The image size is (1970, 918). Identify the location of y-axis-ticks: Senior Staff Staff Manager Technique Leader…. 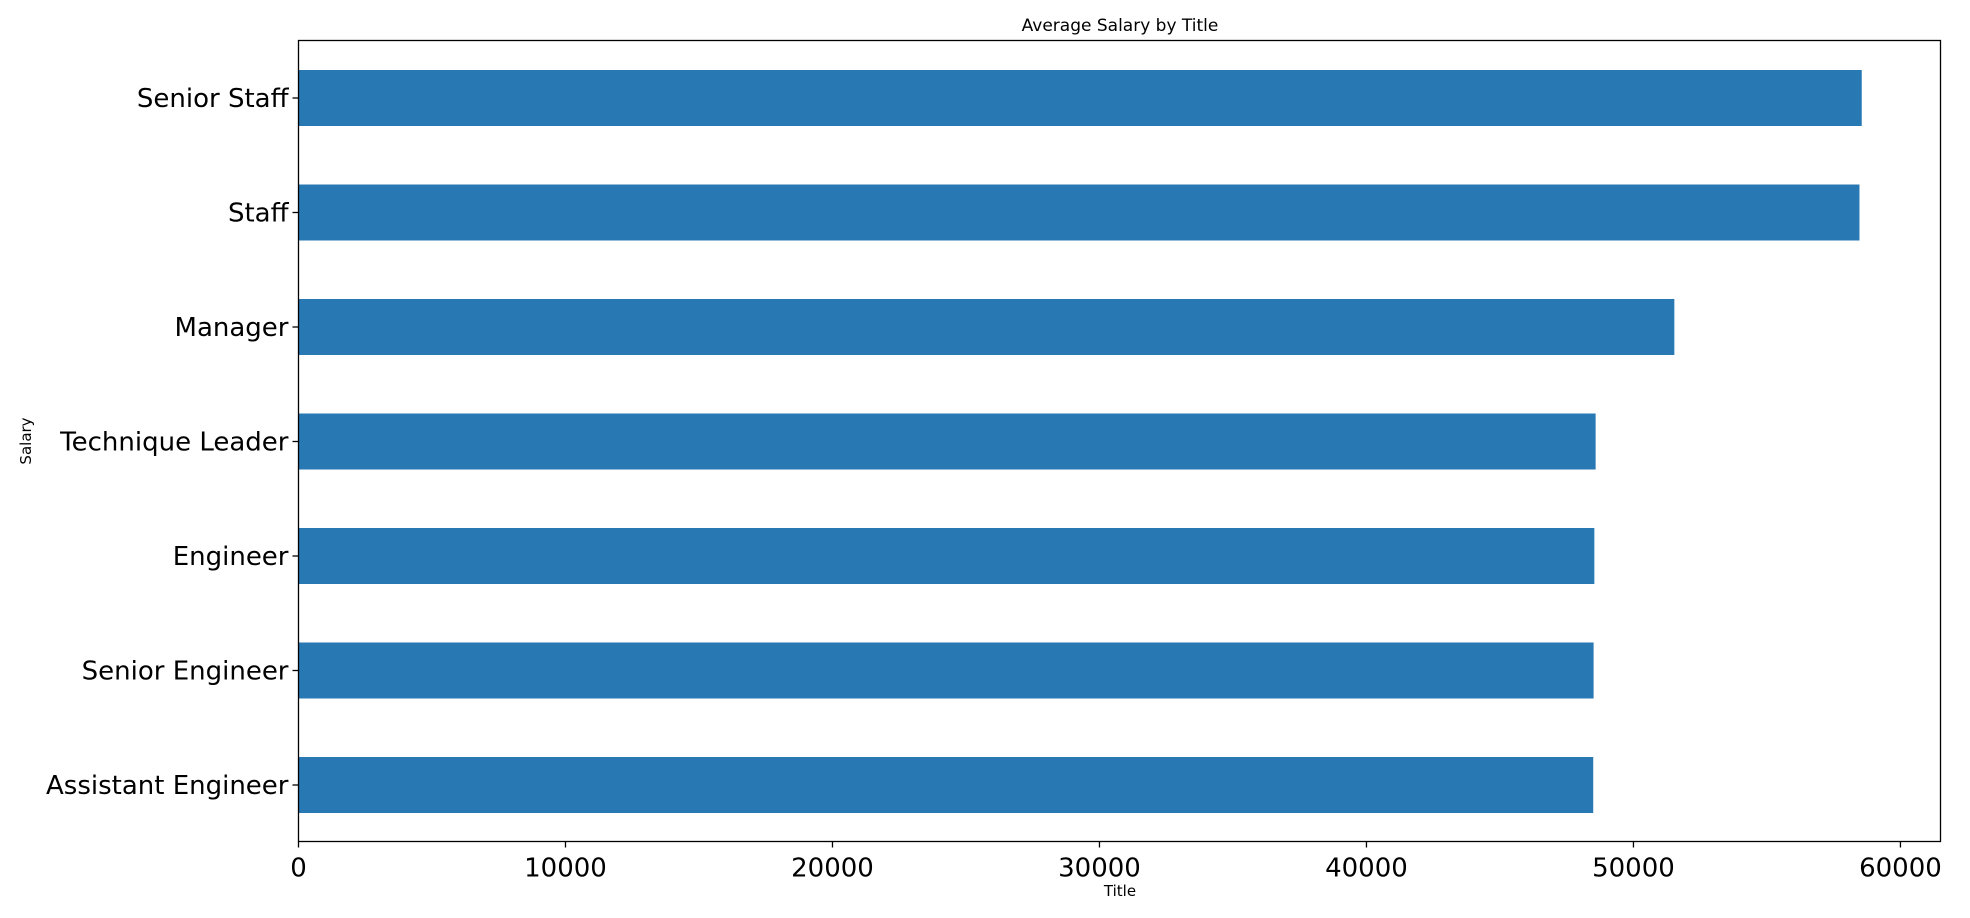
(172, 442).